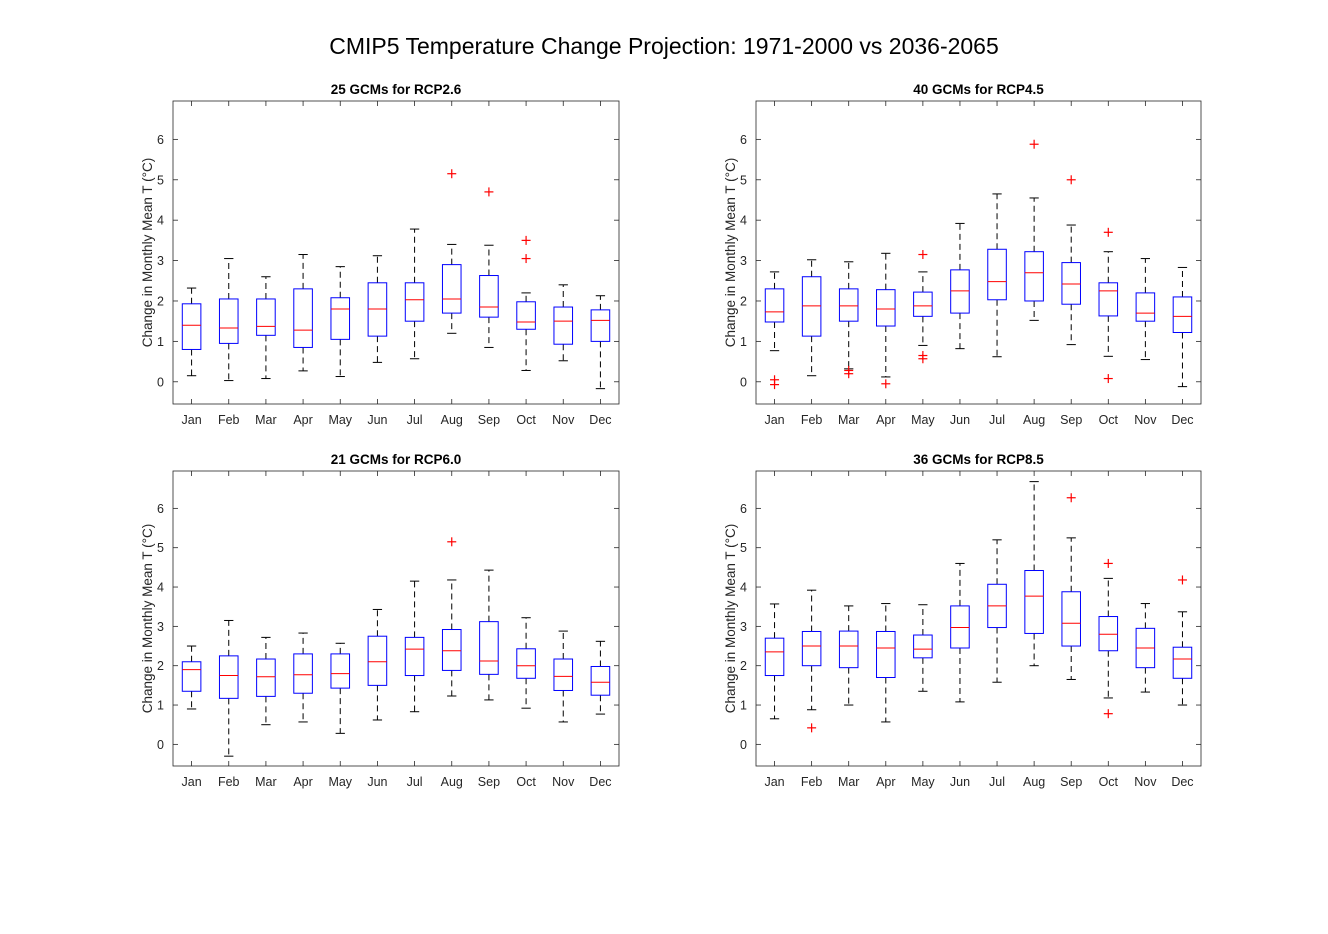 This screenshot has height=934, width=1328. I want to click on box-sep, so click(1071, 586).